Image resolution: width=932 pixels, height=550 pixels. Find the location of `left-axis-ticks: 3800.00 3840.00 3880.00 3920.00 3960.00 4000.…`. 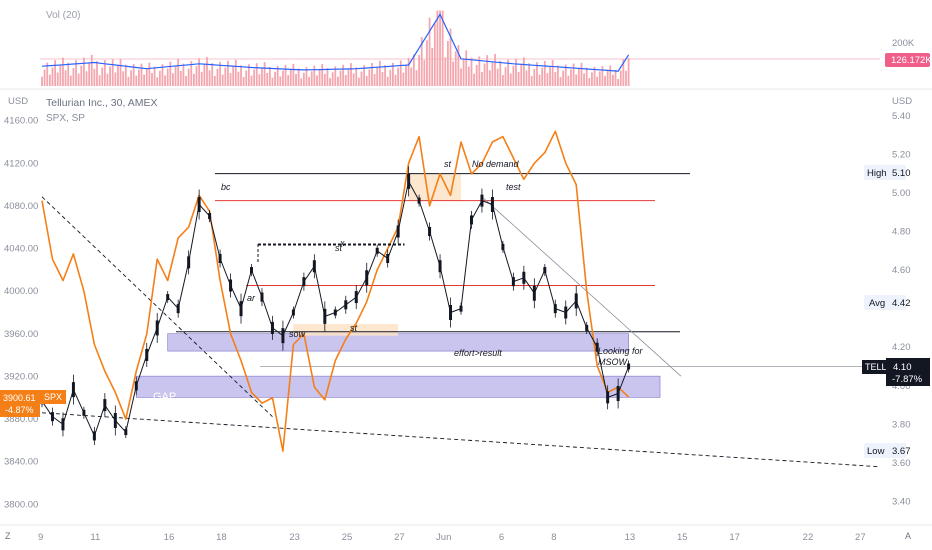

left-axis-ticks: 3800.00 3840.00 3880.00 3920.00 3960.00 4000.… is located at coordinates (21, 313).